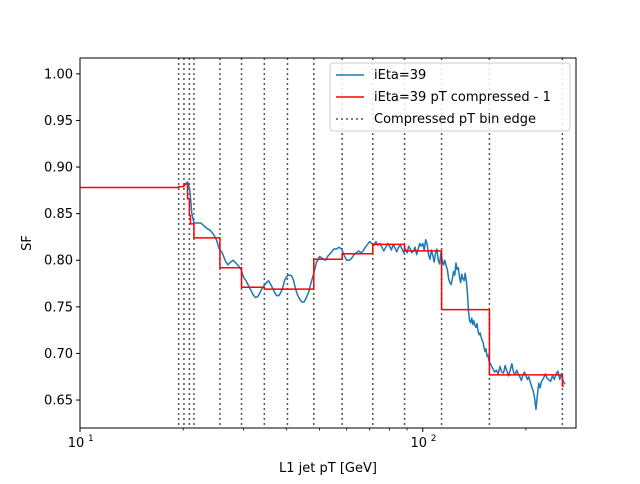 The image size is (640, 484). Describe the element at coordinates (62, 238) in the screenshot. I see `y-axis-ticks: 0.65 0.70 0.75 0.80 0.85 0.90 0.95 1.00` at that location.